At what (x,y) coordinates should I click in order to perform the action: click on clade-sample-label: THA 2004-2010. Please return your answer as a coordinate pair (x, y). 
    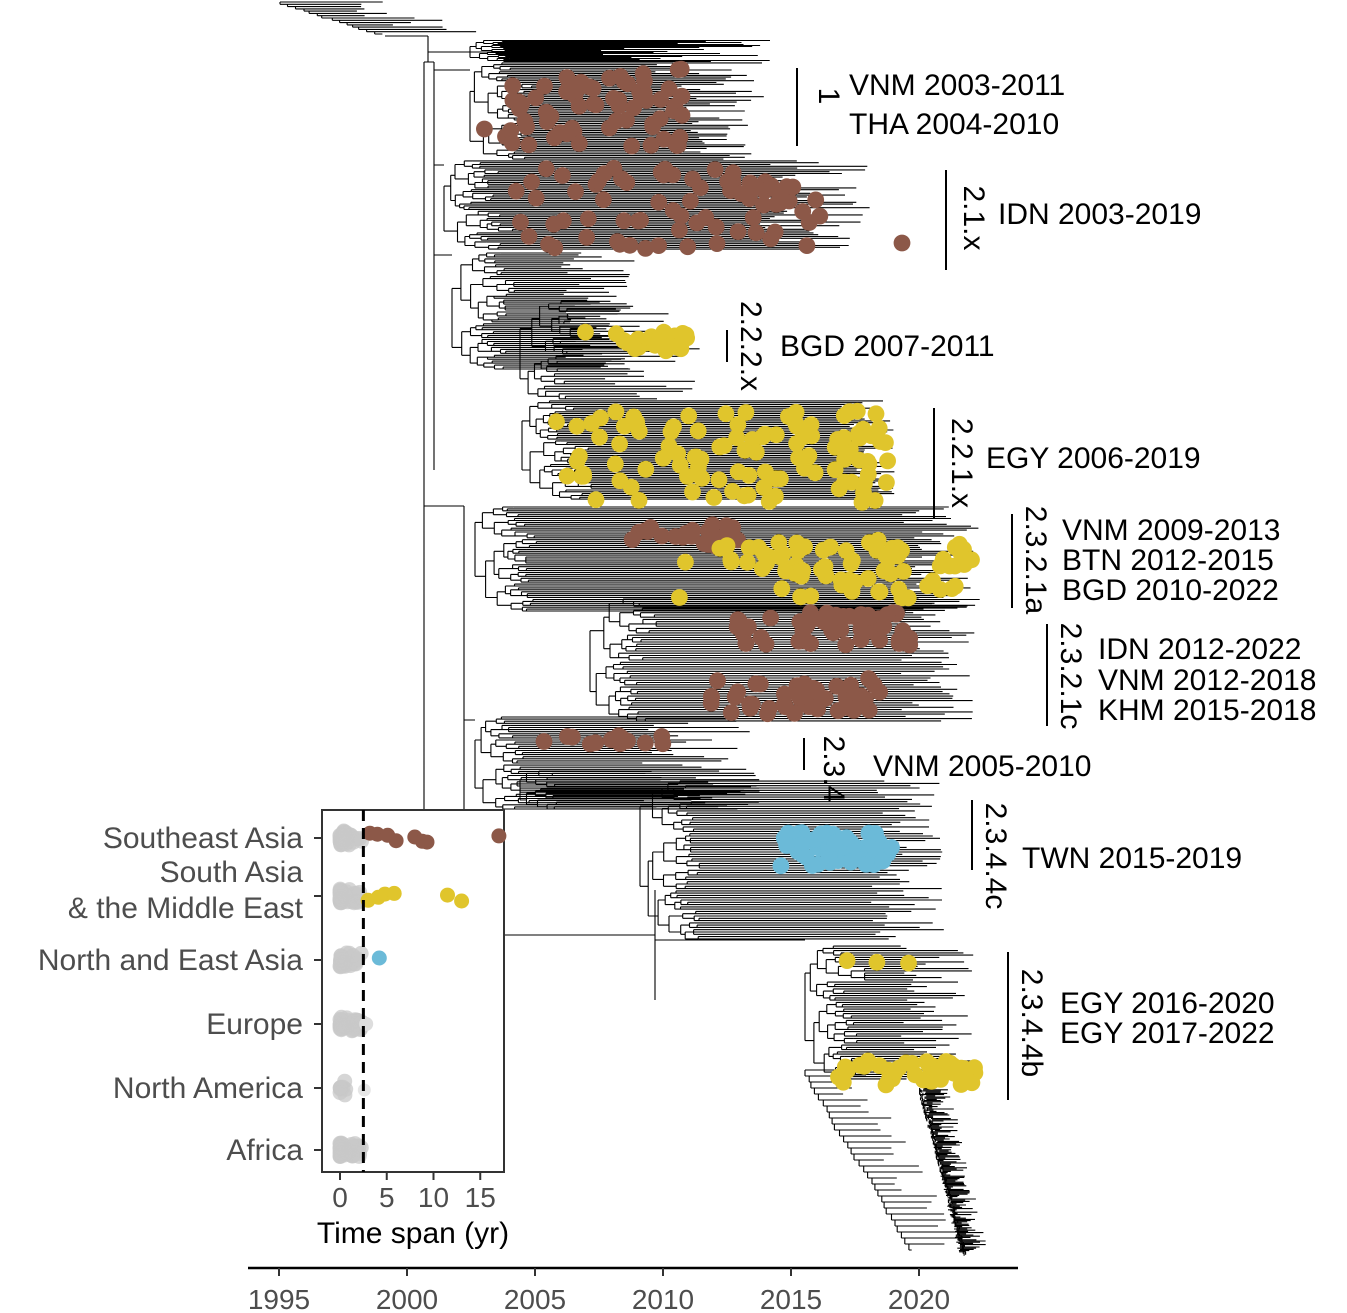
    Looking at the image, I should click on (954, 124).